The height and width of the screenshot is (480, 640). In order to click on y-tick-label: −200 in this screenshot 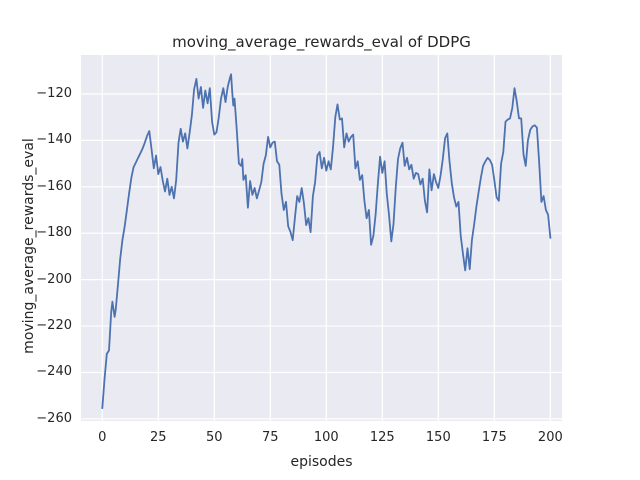, I will do `click(54, 279)`.